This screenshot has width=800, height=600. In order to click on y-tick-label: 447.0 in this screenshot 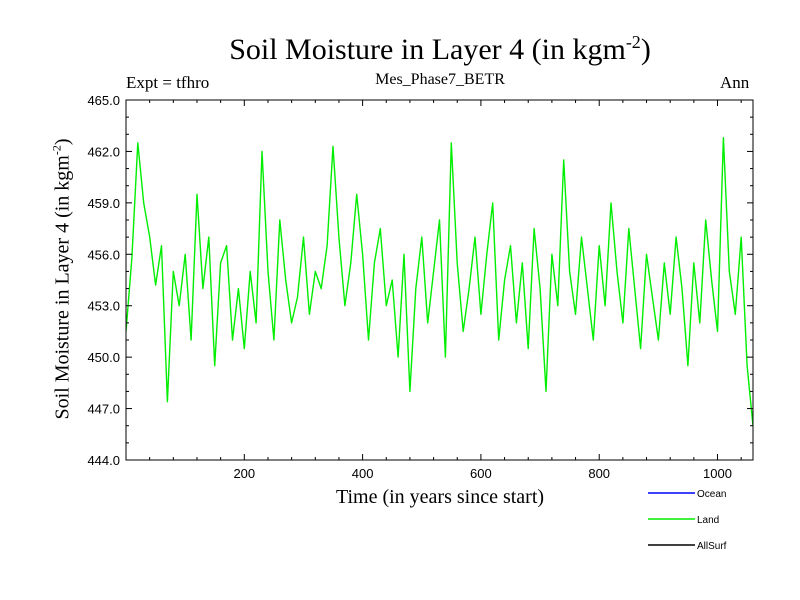, I will do `click(103, 409)`.